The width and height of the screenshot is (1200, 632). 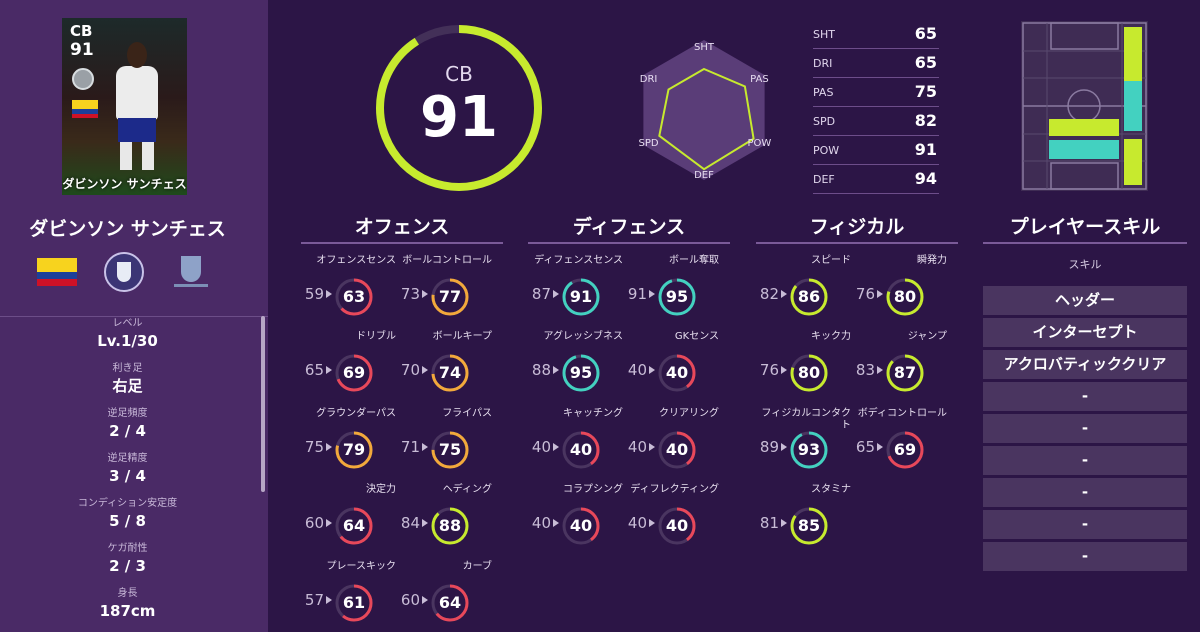 What do you see at coordinates (1085, 332) in the screenshot?
I see `skill-slot-2: インターセプト` at bounding box center [1085, 332].